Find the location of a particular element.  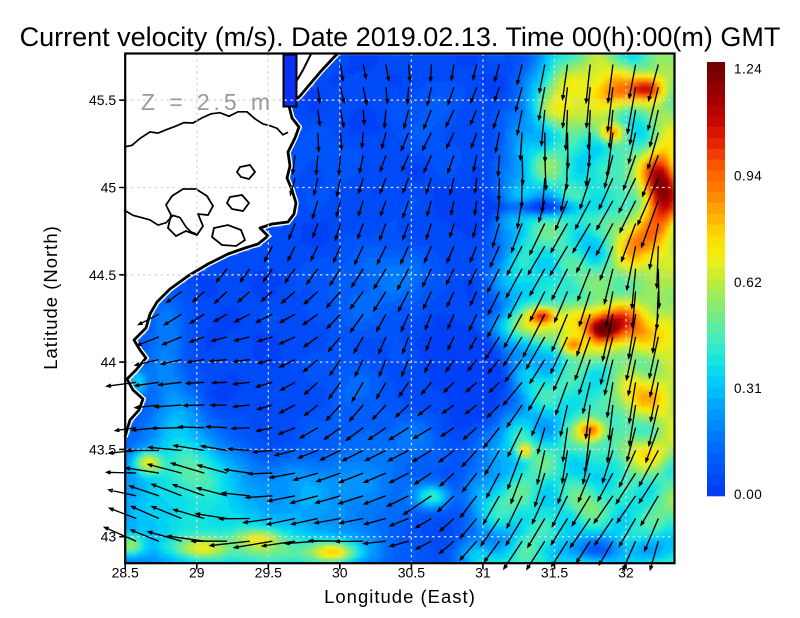

svg-text: 43 is located at coordinates (109, 537).